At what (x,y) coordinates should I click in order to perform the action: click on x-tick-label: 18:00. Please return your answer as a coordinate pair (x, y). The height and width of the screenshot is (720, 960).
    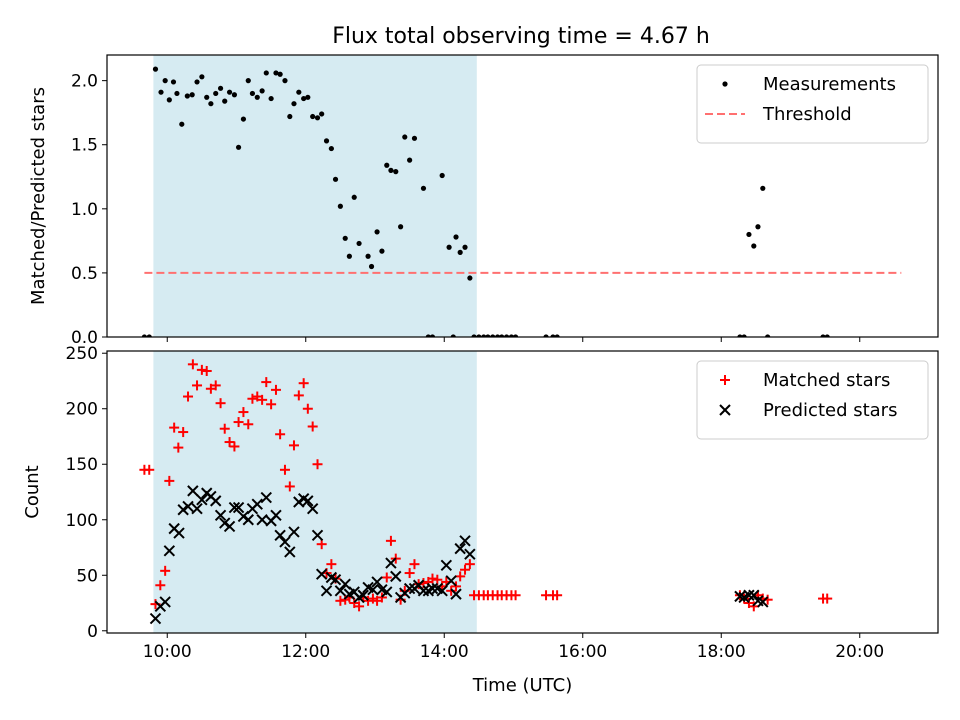
    Looking at the image, I should click on (721, 652).